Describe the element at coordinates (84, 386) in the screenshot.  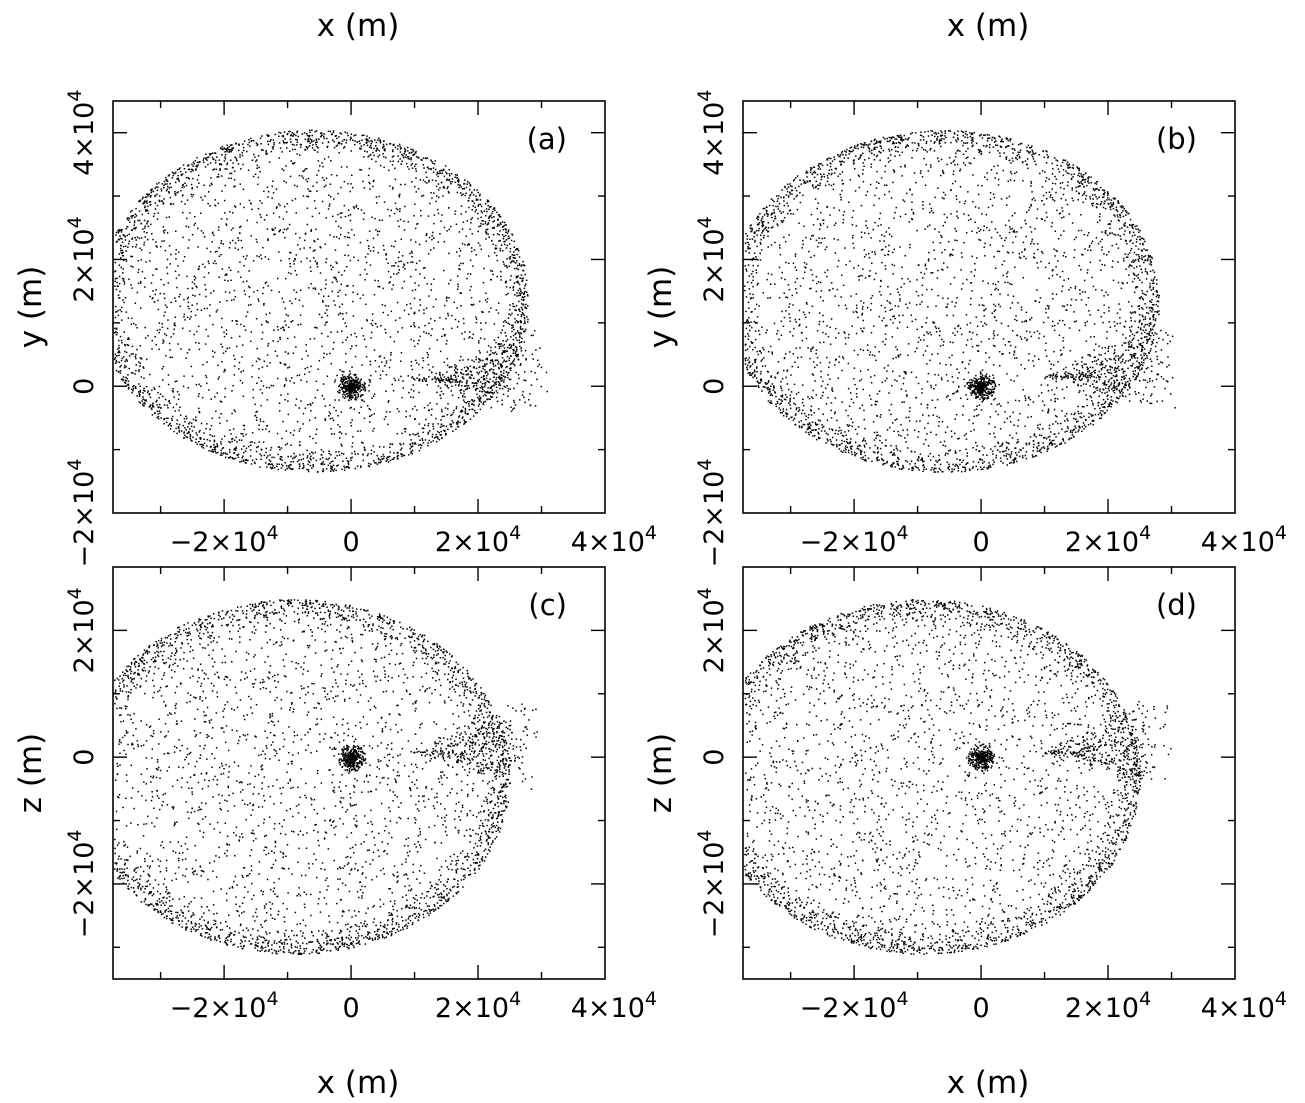
I see `tick-label-base: 0` at that location.